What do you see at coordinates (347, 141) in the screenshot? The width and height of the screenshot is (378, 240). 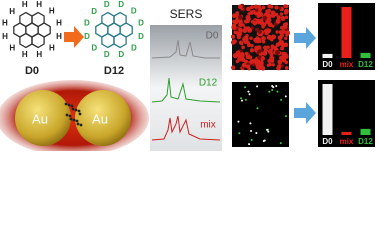 I see `bar-label: mix` at bounding box center [347, 141].